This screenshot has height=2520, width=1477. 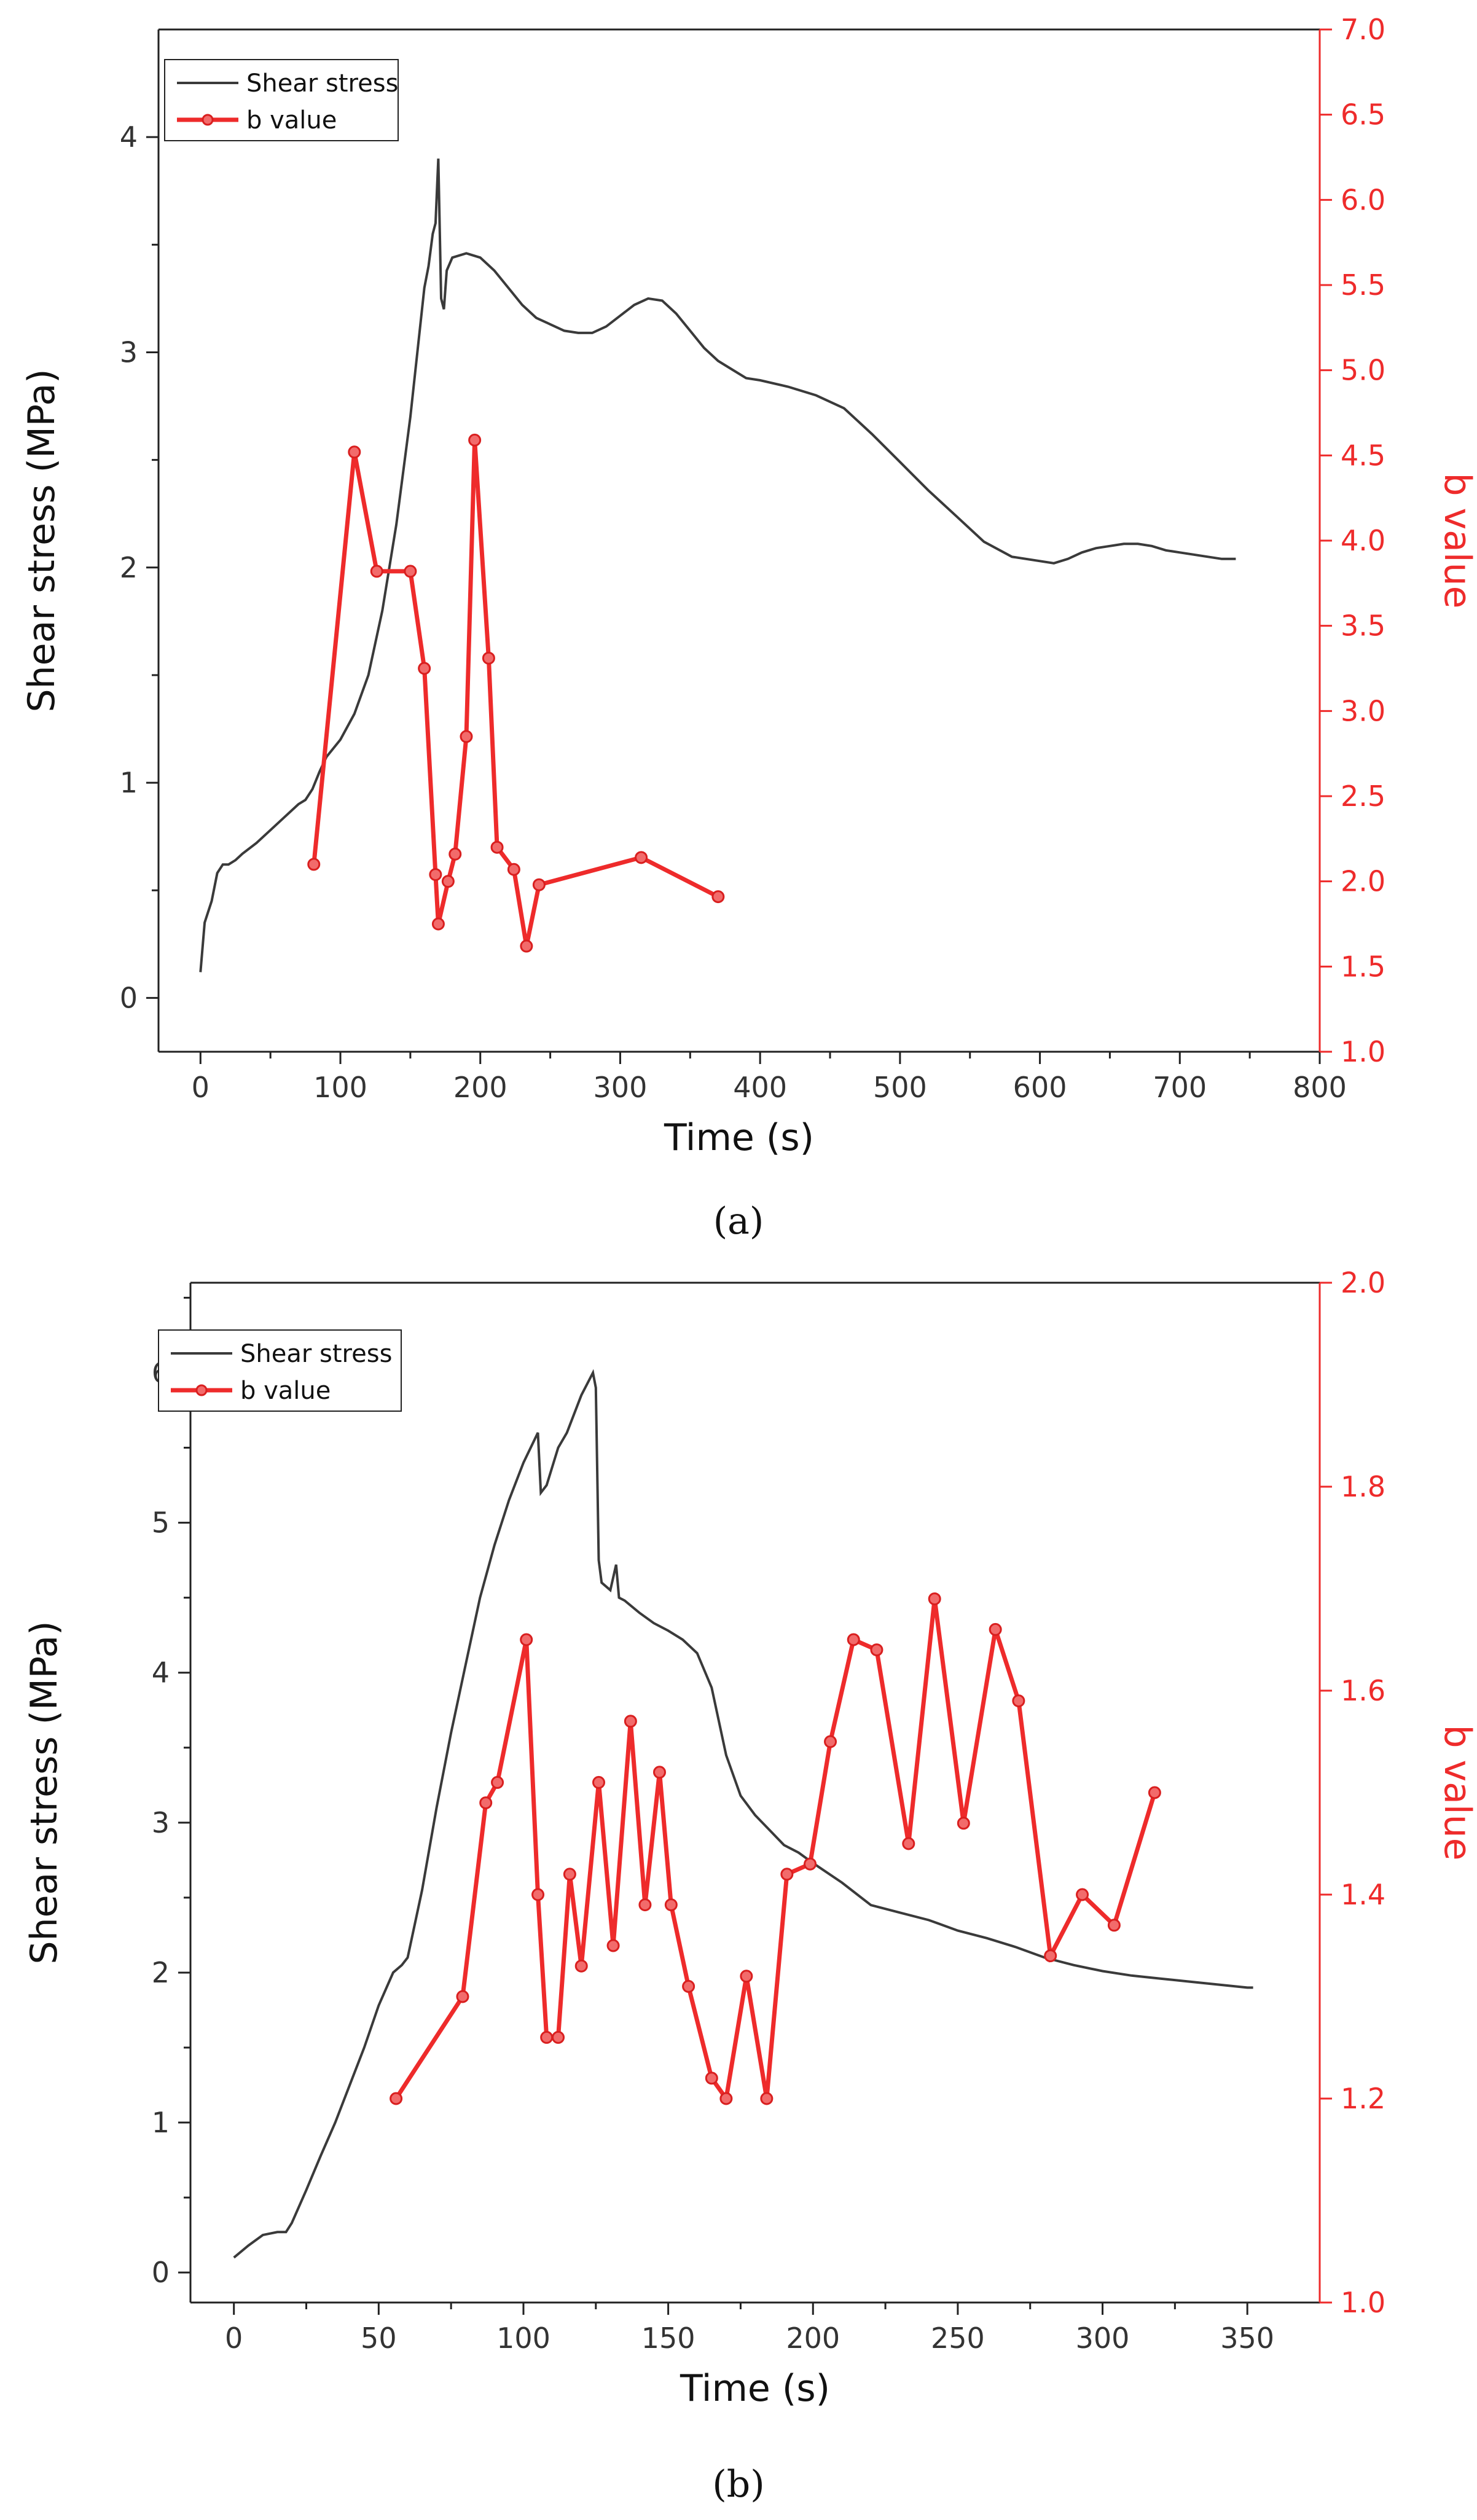 What do you see at coordinates (1363, 2098) in the screenshot?
I see `y2-tick-label: 1.2` at bounding box center [1363, 2098].